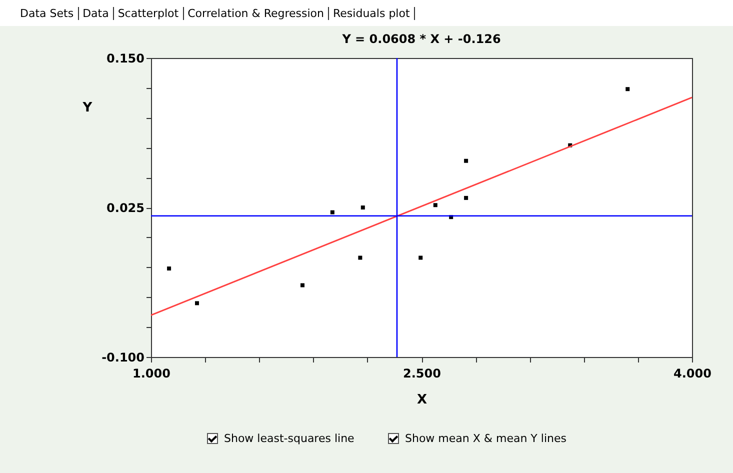 The height and width of the screenshot is (473, 733). I want to click on text: Residuals plot, so click(372, 13).